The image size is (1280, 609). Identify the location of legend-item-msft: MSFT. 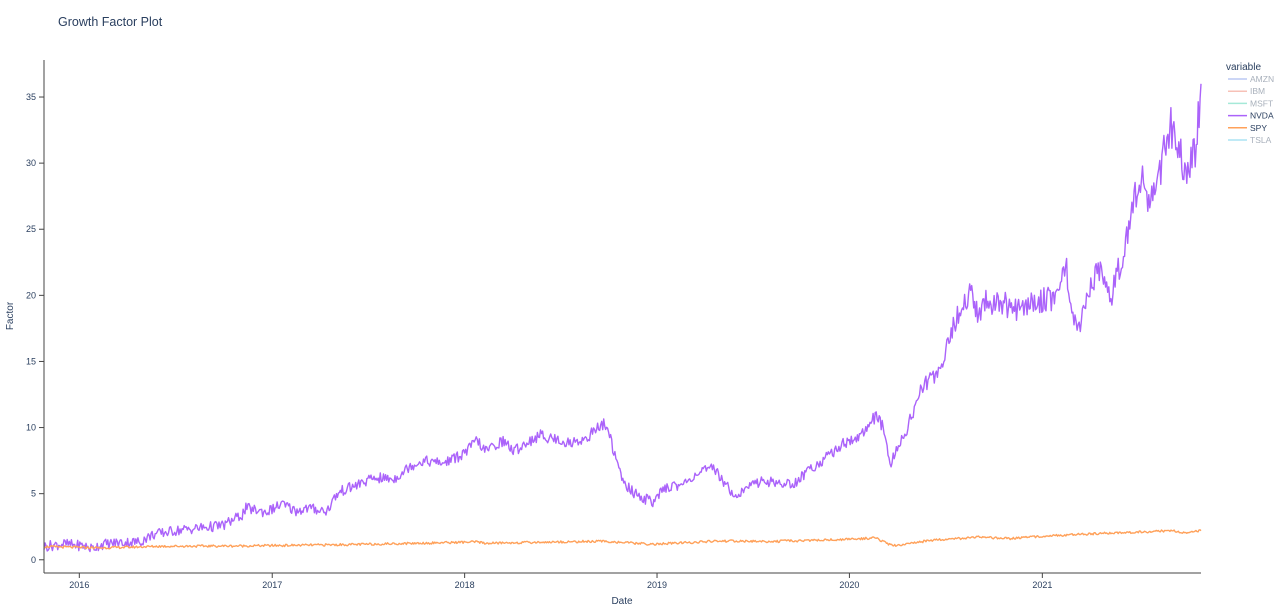
(1250, 103).